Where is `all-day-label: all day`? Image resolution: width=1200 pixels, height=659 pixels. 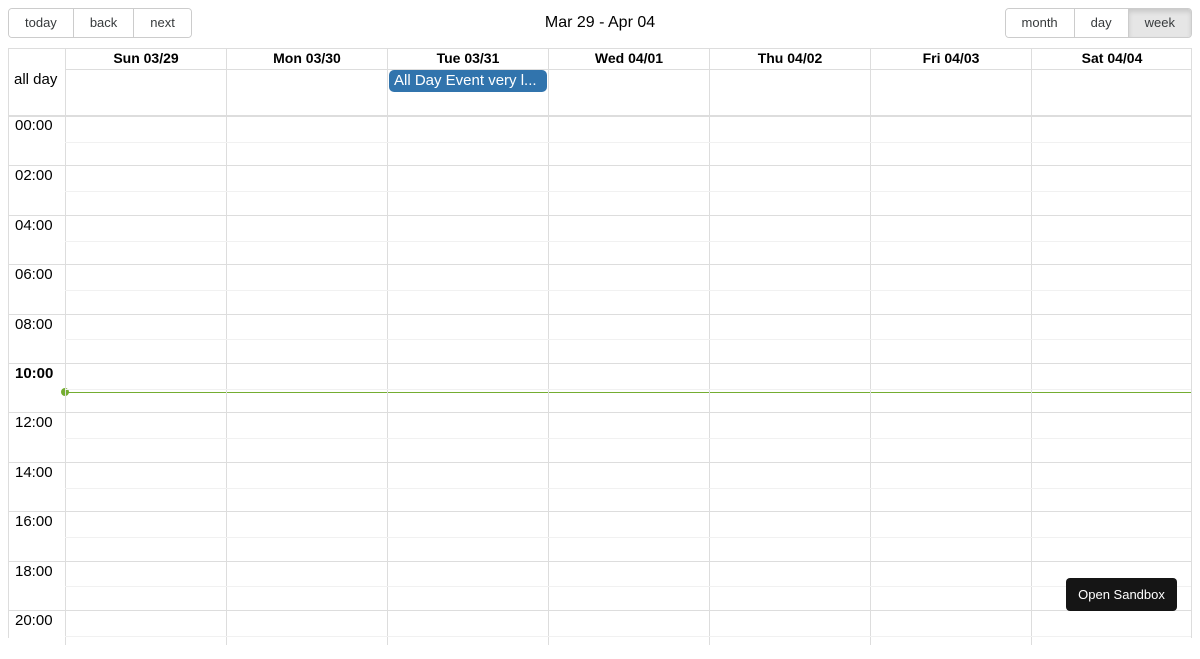 all-day-label: all day is located at coordinates (36, 79).